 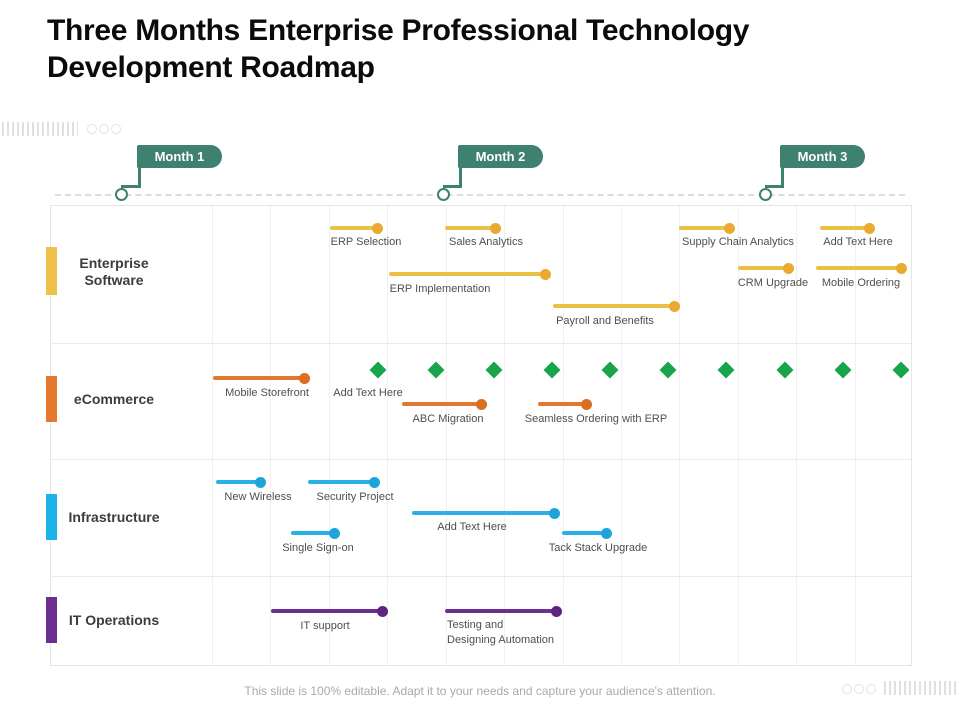 What do you see at coordinates (773, 283) in the screenshot?
I see `task-label: CRM Upgrade` at bounding box center [773, 283].